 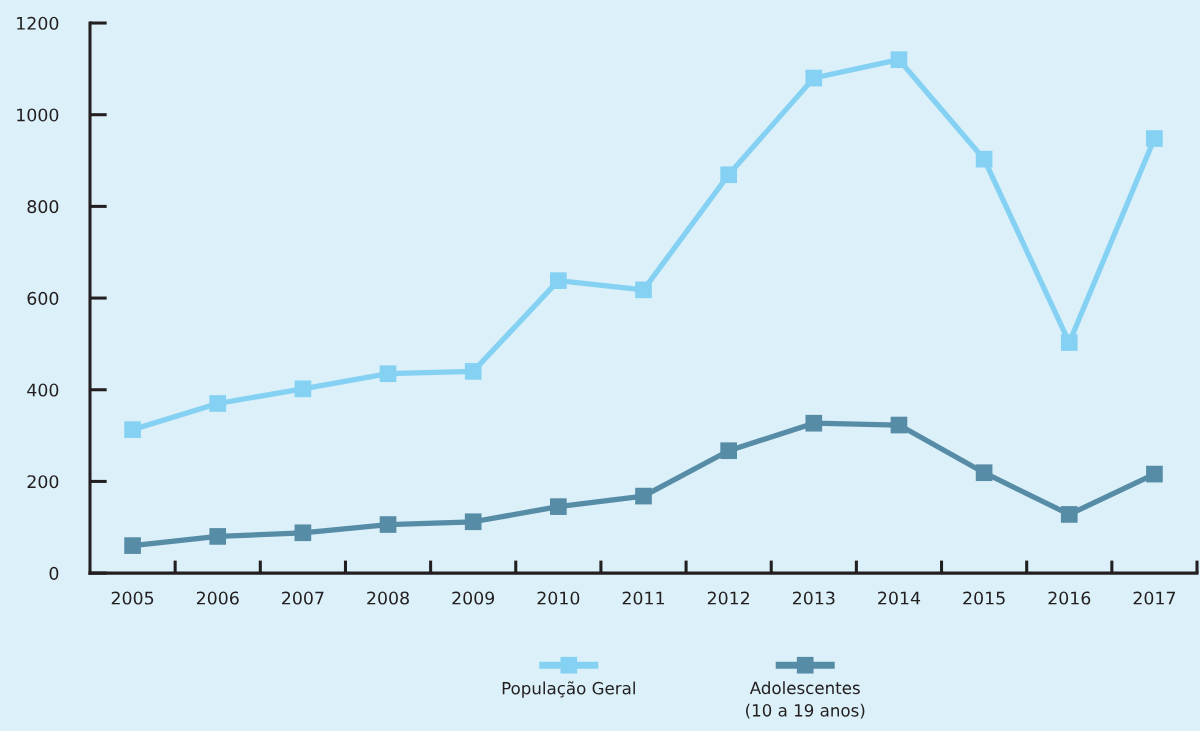 What do you see at coordinates (1069, 598) in the screenshot?
I see `x-tick-label: 2016` at bounding box center [1069, 598].